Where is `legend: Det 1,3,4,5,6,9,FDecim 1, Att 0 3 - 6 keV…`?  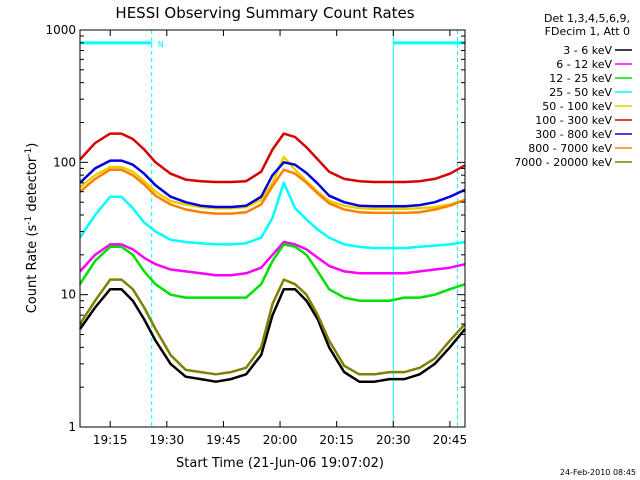 legend: Det 1,3,4,5,6,9,FDecim 1, Att 0 3 - 6 keV… is located at coordinates (573, 90).